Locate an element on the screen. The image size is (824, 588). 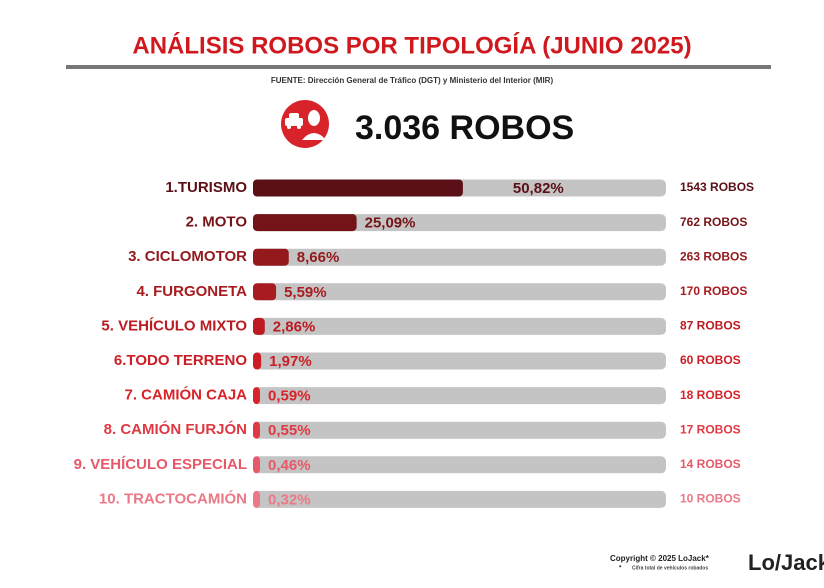
count-label: 60 ROBOS is located at coordinates (710, 360).